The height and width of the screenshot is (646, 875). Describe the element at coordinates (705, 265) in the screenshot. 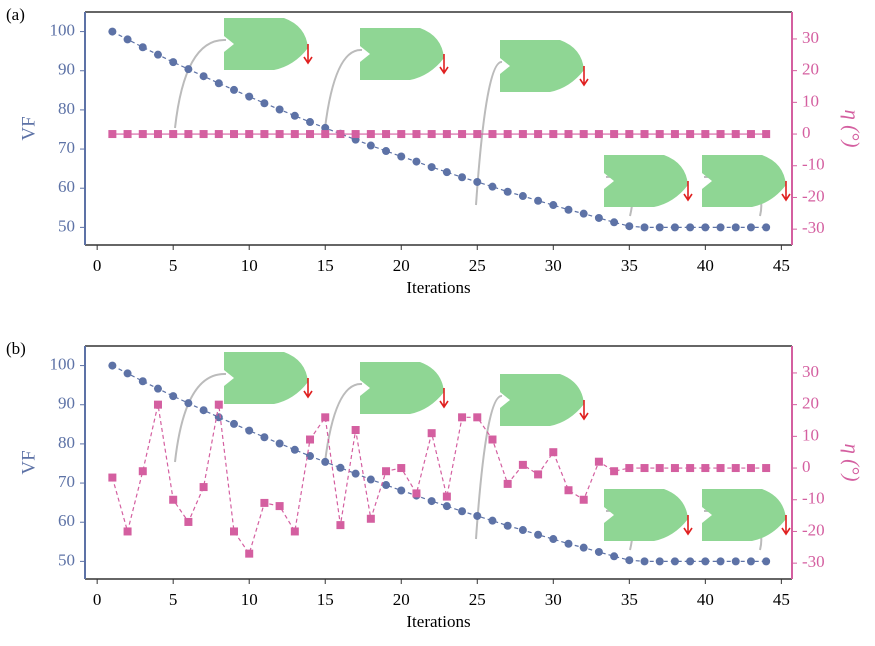

I see `x-tick-label: 40` at that location.